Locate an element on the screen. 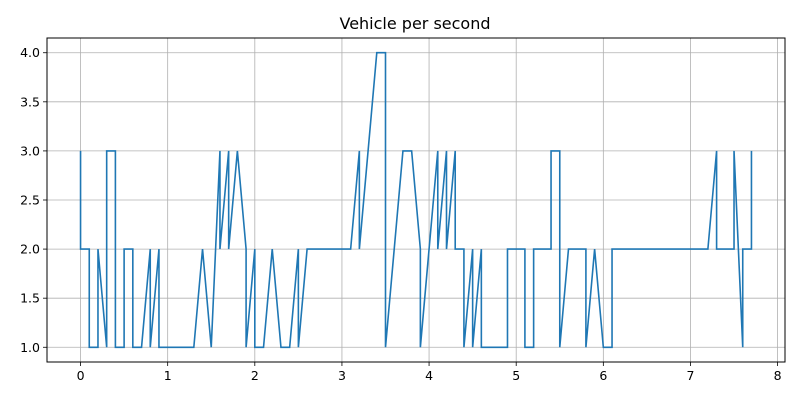 The height and width of the screenshot is (400, 800). x-tick-label: 1 is located at coordinates (168, 375).